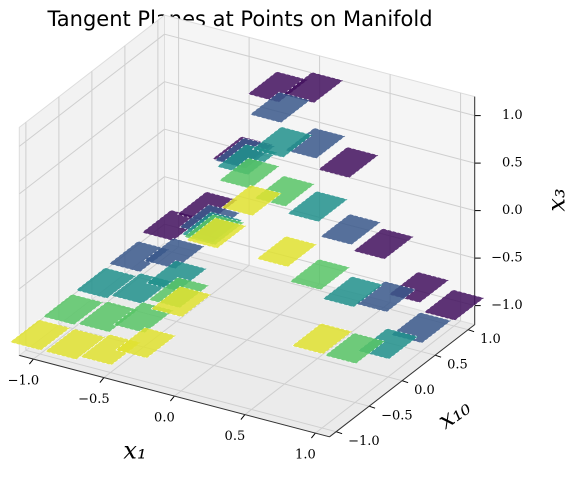  What do you see at coordinates (134, 451) in the screenshot?
I see `x-axis-label: x₁` at bounding box center [134, 451].